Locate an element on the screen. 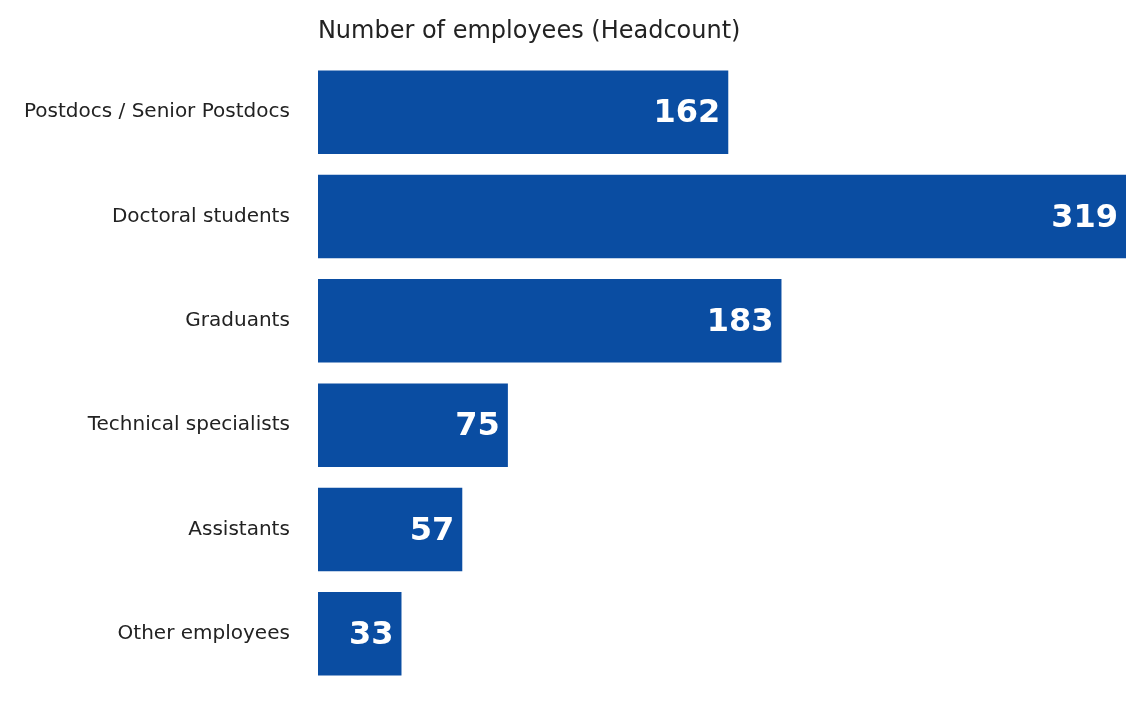 This screenshot has height=718, width=1126. data-label: 162 is located at coordinates (687, 111).